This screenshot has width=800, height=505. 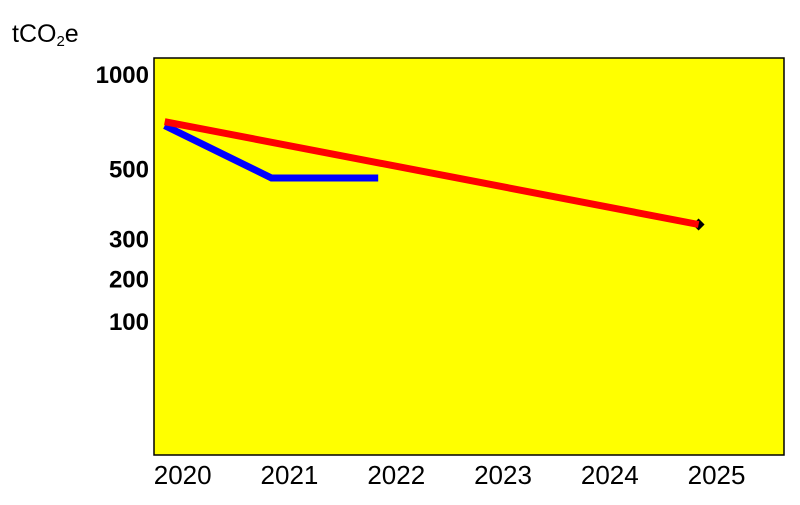 I want to click on y-axis-unit-label: tCO2e, so click(x=45, y=35).